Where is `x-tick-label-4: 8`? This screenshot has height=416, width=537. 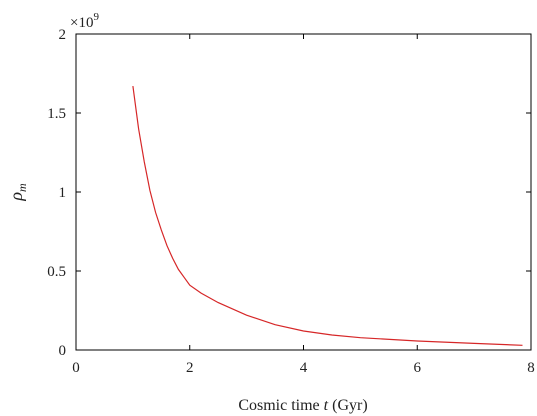 x-tick-label-4: 8 is located at coordinates (531, 368).